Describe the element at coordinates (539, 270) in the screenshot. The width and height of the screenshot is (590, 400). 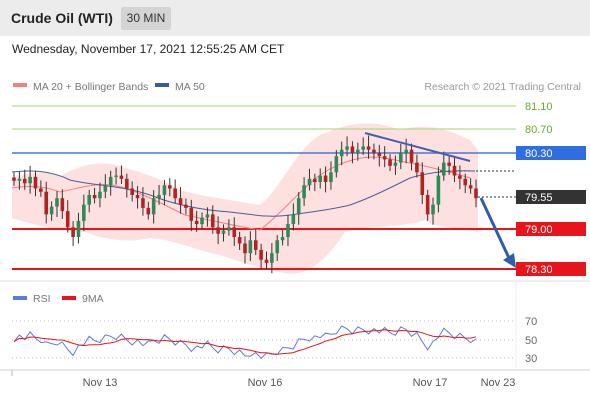
I see `level-s2-label: 78.30` at that location.